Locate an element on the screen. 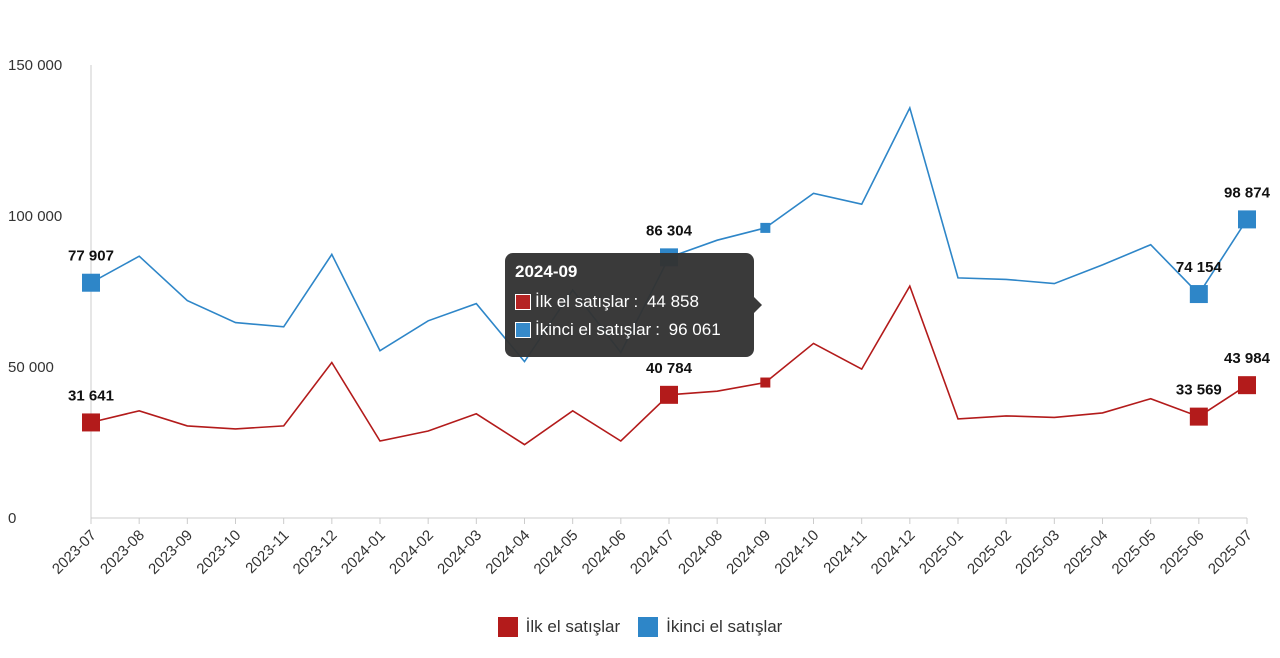  data-label: 33 569 is located at coordinates (1199, 390).